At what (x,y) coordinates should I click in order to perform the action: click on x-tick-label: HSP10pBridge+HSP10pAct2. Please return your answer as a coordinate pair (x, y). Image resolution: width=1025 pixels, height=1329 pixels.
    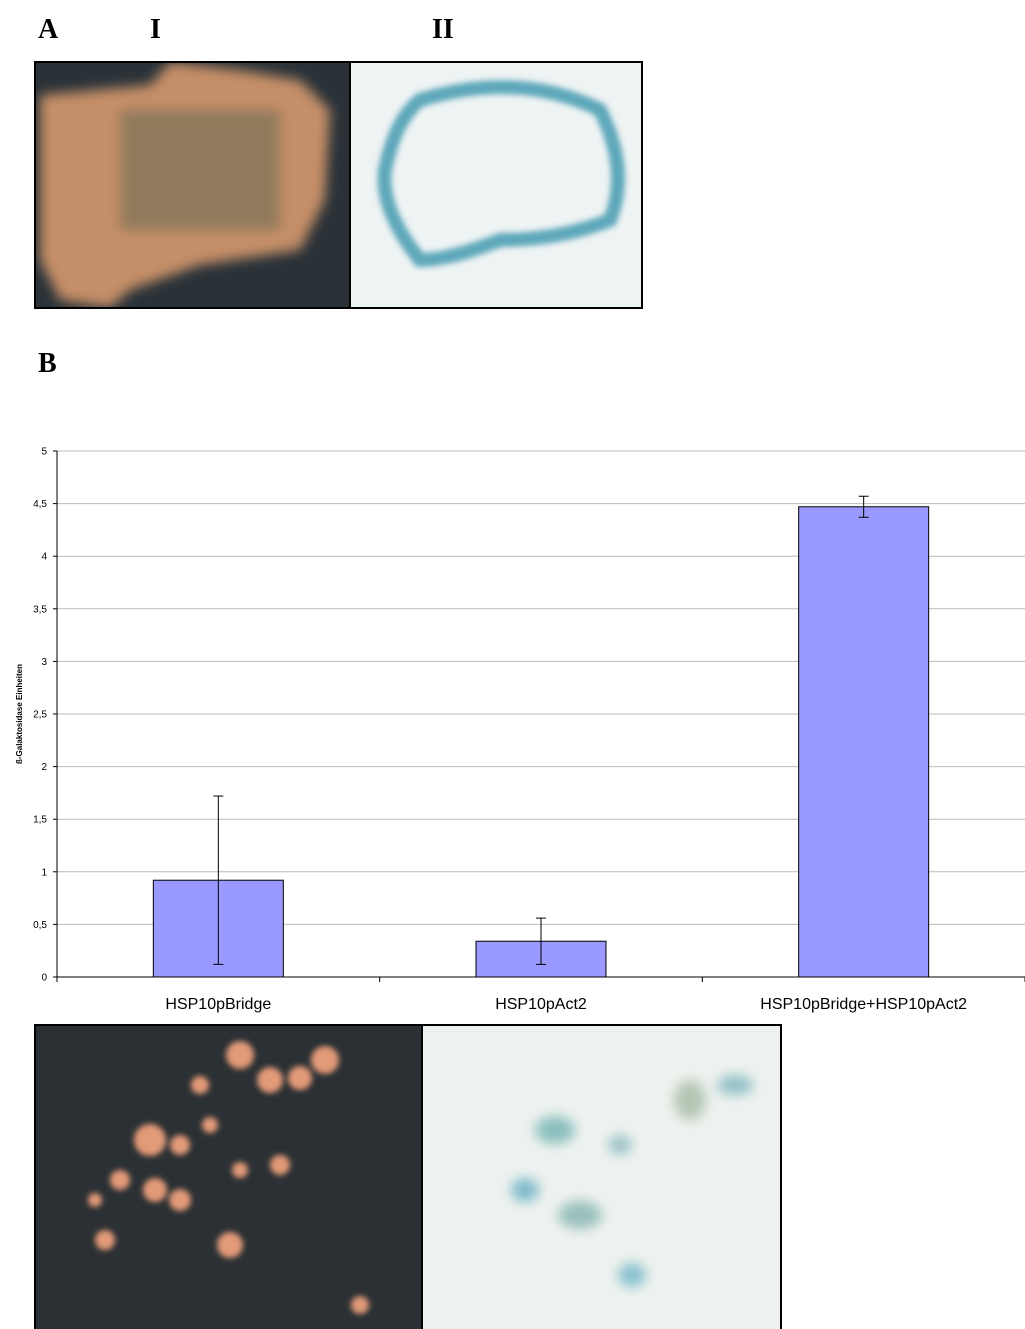
    Looking at the image, I should click on (863, 1004).